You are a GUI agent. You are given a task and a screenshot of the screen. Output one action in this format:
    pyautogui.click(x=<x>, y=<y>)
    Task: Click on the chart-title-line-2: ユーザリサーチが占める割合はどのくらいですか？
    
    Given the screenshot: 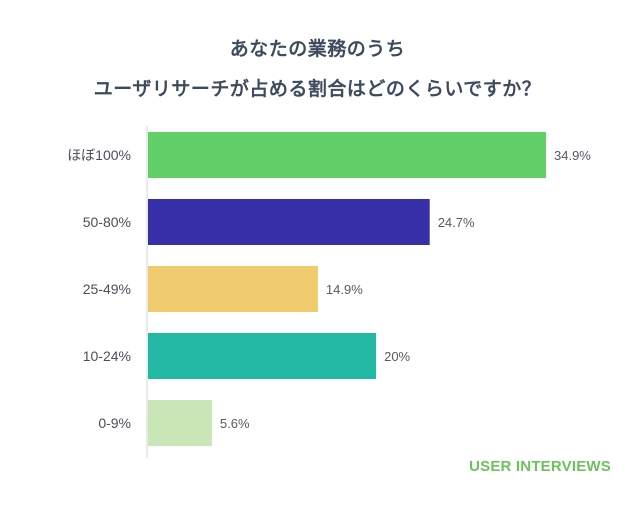 What is the action you would take?
    pyautogui.click(x=317, y=89)
    